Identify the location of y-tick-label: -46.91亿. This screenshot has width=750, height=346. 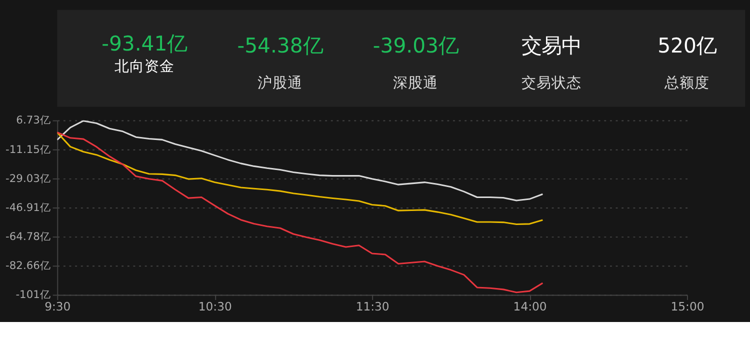
(28, 207).